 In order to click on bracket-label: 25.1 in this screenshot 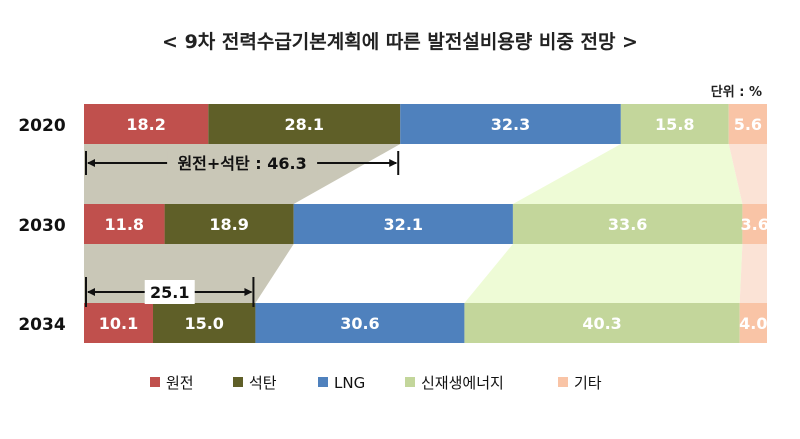, I will do `click(169, 292)`.